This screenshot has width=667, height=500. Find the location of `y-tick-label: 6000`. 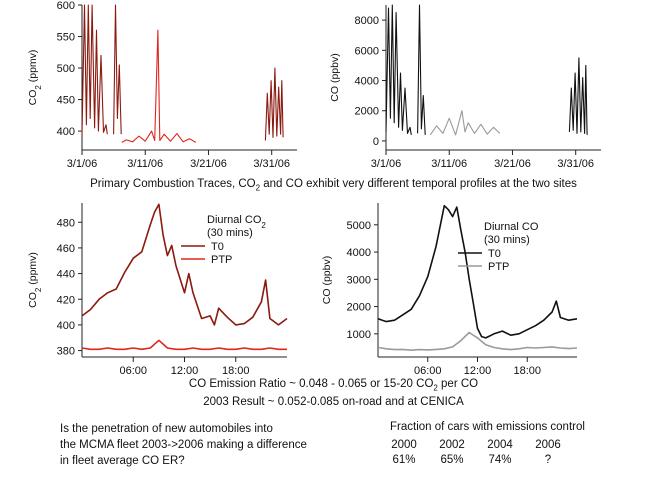

y-tick-label: 6000 is located at coordinates (367, 51).